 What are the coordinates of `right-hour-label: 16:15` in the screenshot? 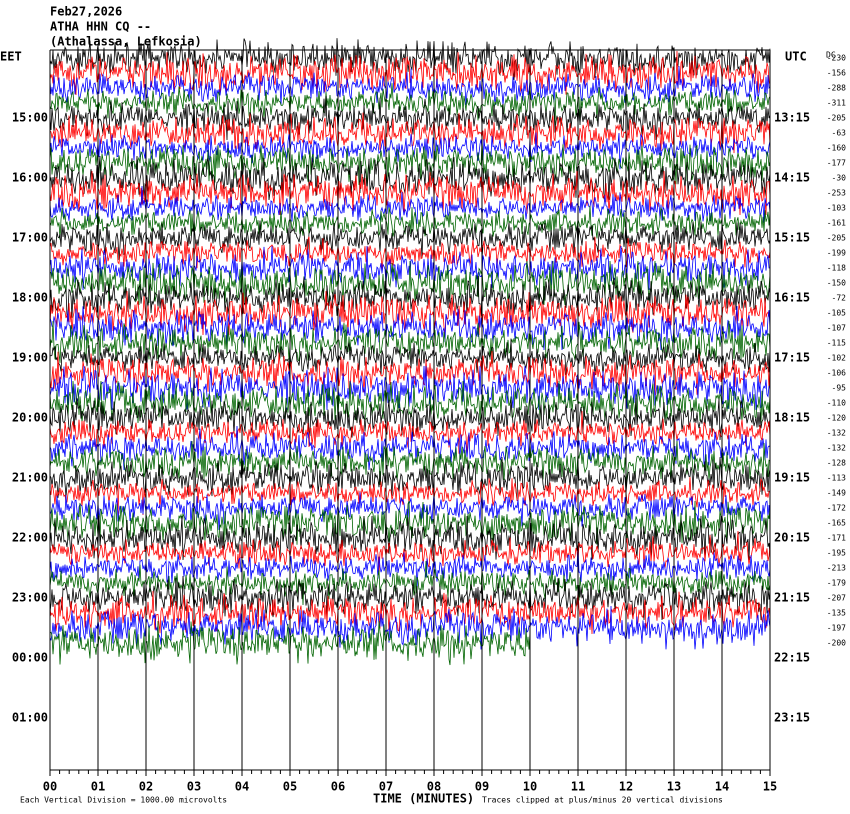 It's located at (792, 298).